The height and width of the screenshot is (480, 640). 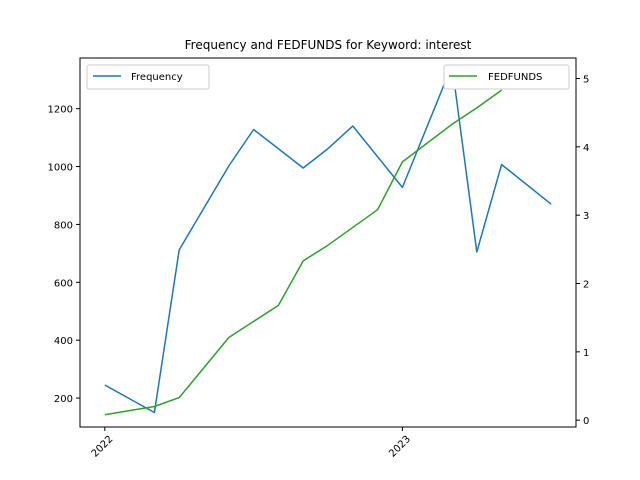 What do you see at coordinates (586, 216) in the screenshot?
I see `right-y-tick-label: 3` at bounding box center [586, 216].